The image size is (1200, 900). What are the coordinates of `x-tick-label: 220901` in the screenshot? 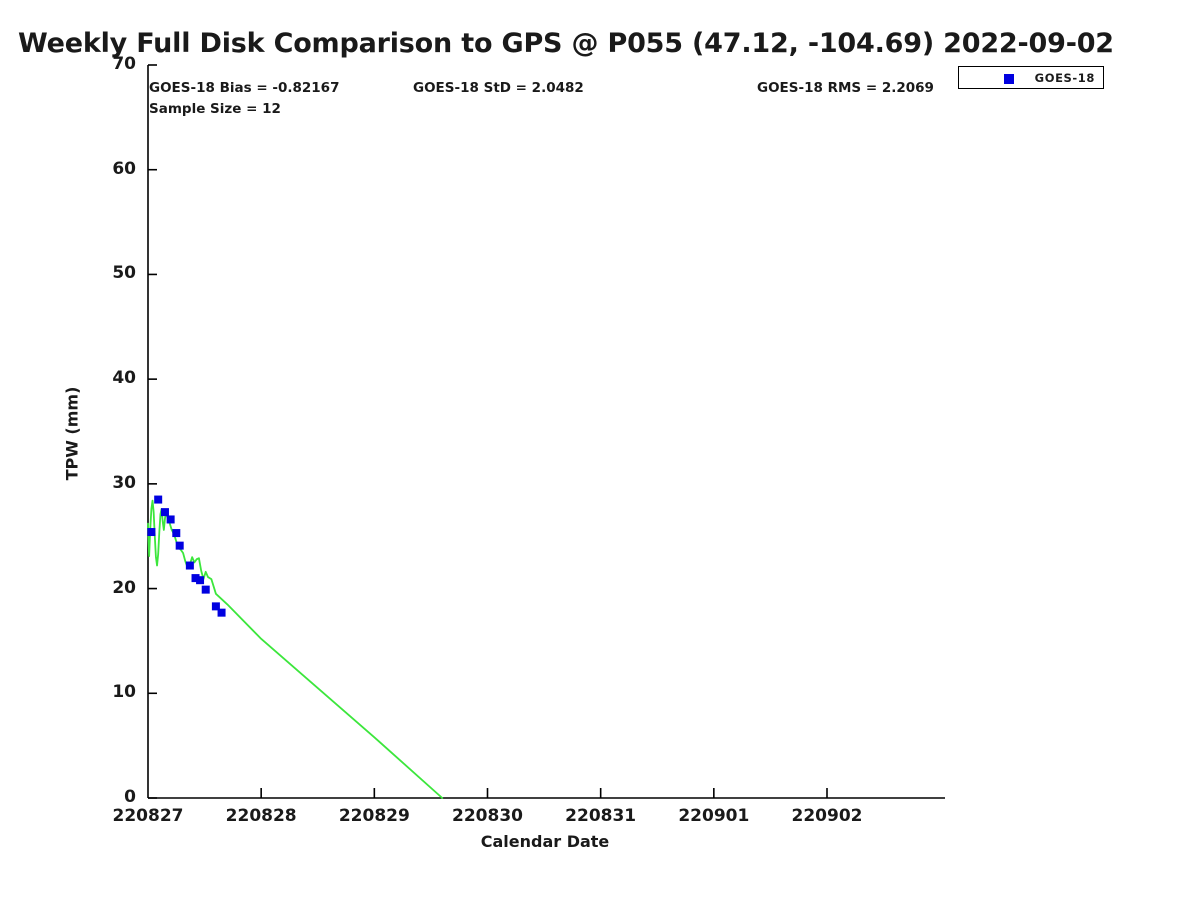 It's located at (714, 816).